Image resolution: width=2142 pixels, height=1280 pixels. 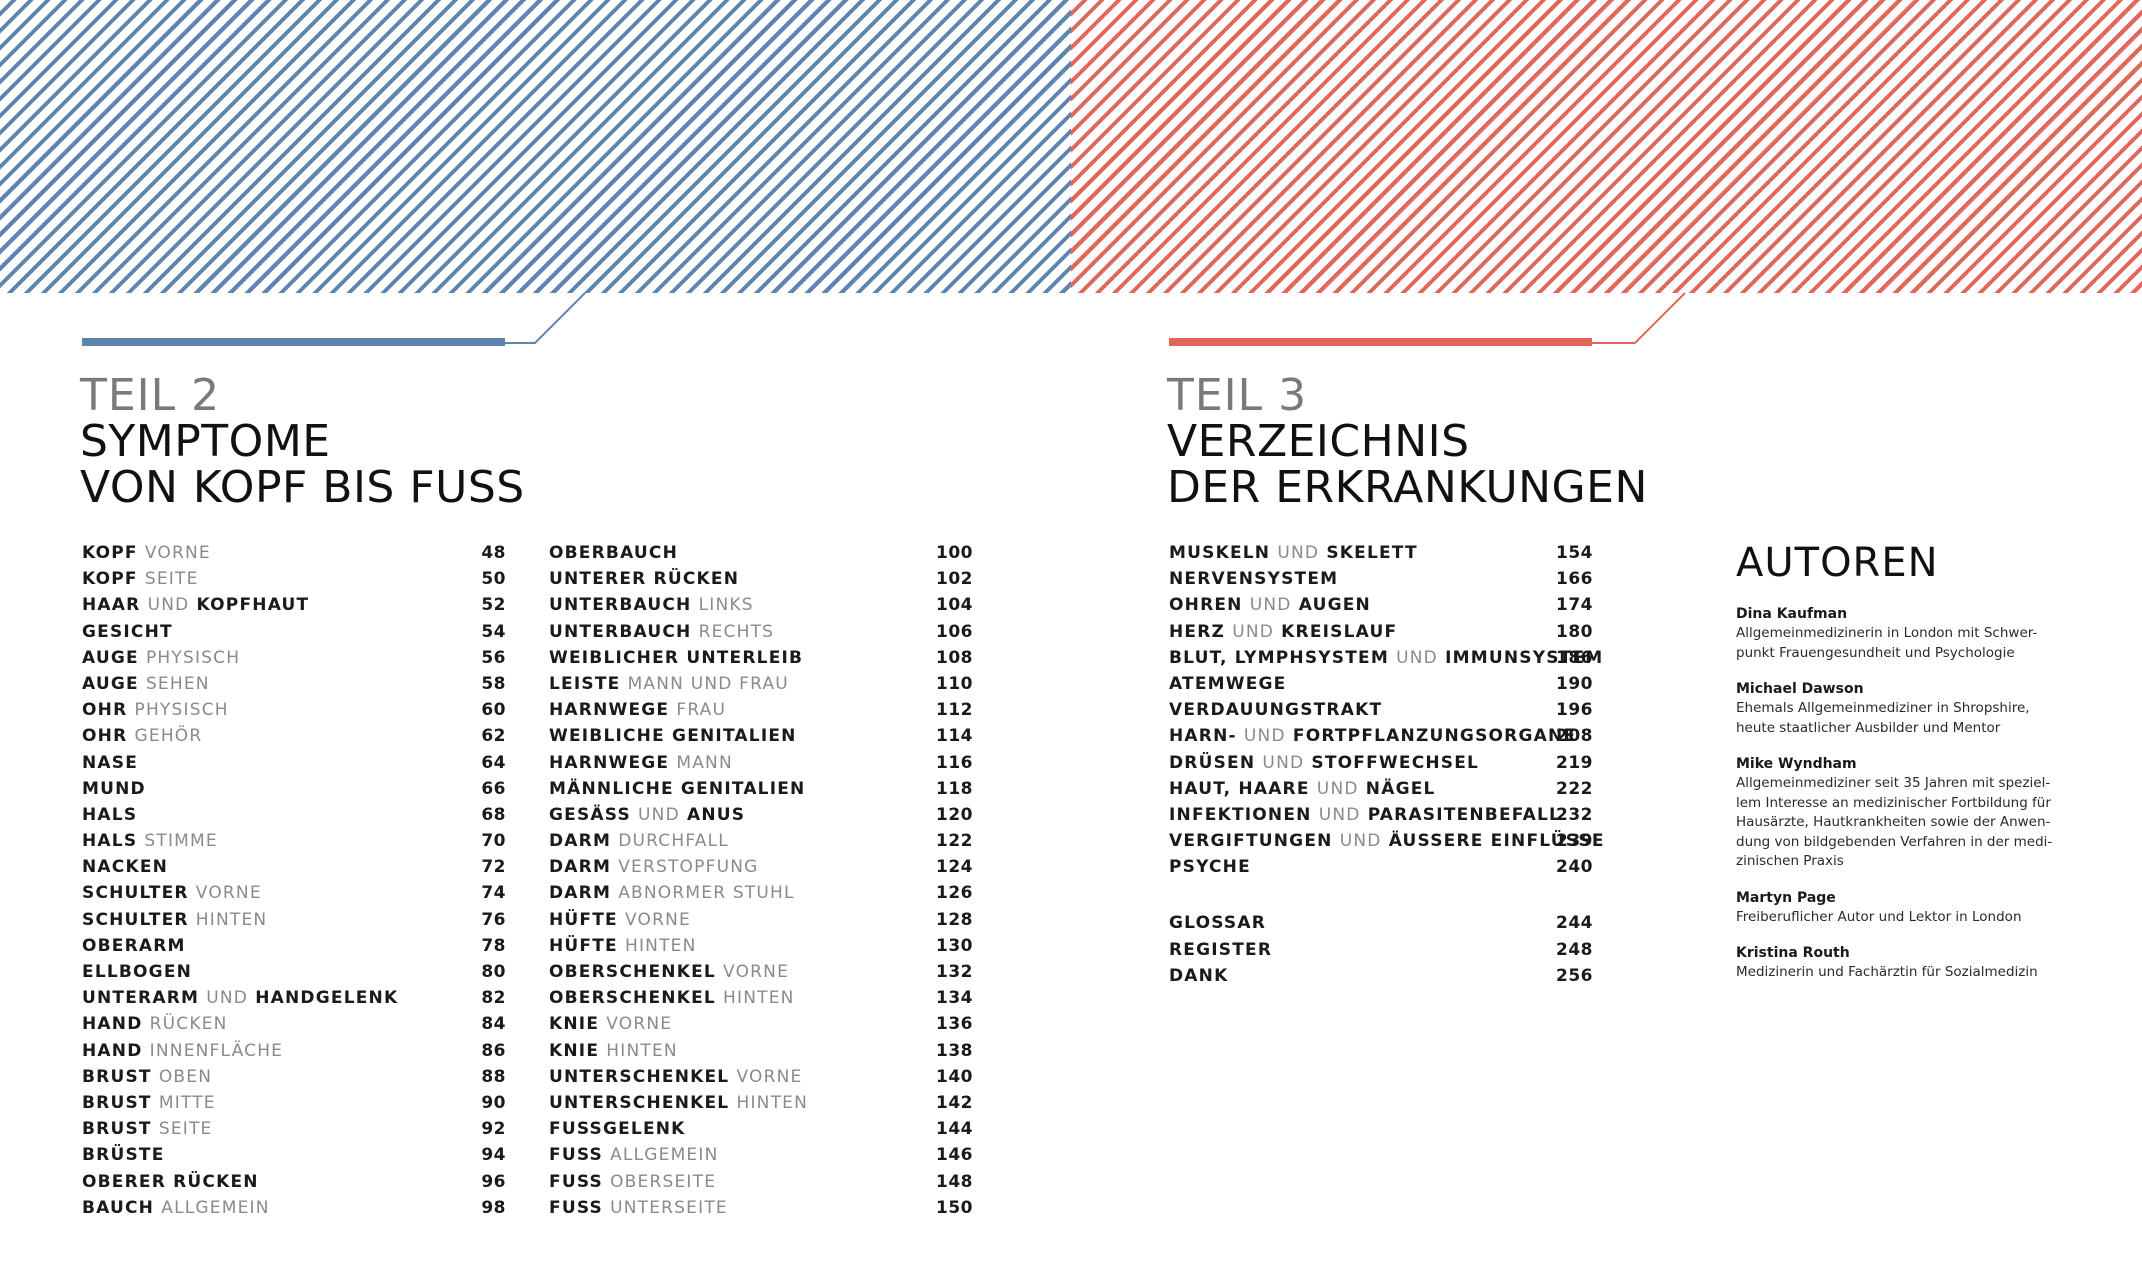 I want to click on toc-entry-label: OBERER RÜCKEN, so click(x=170, y=1182).